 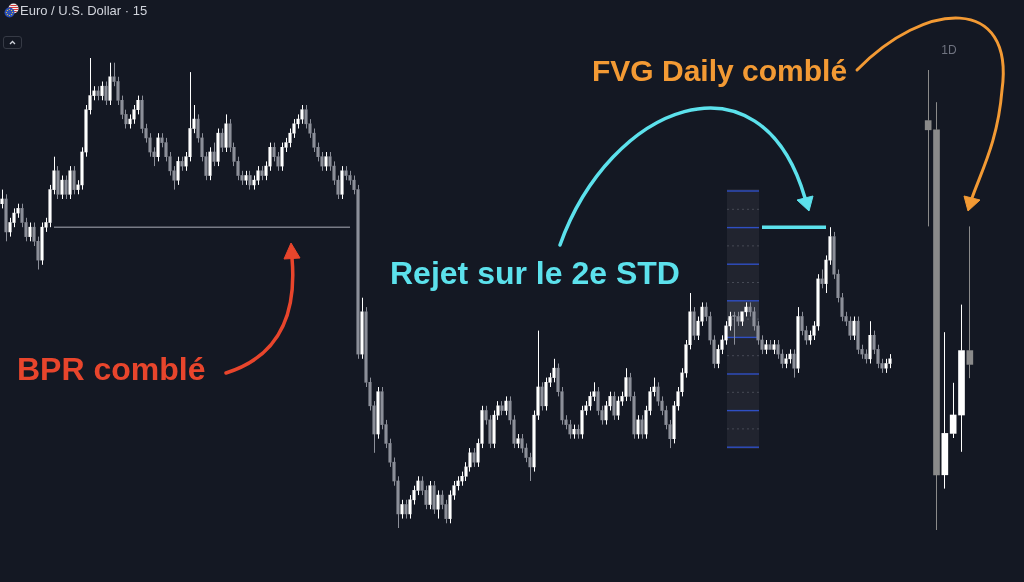 What do you see at coordinates (111, 369) in the screenshot?
I see `annotation: BPR comblé` at bounding box center [111, 369].